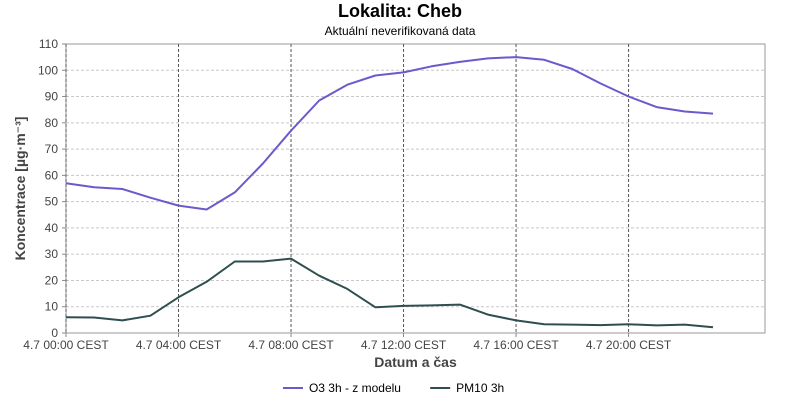 The width and height of the screenshot is (800, 400). What do you see at coordinates (54, 333) in the screenshot?
I see `y-tick-label: 0` at bounding box center [54, 333].